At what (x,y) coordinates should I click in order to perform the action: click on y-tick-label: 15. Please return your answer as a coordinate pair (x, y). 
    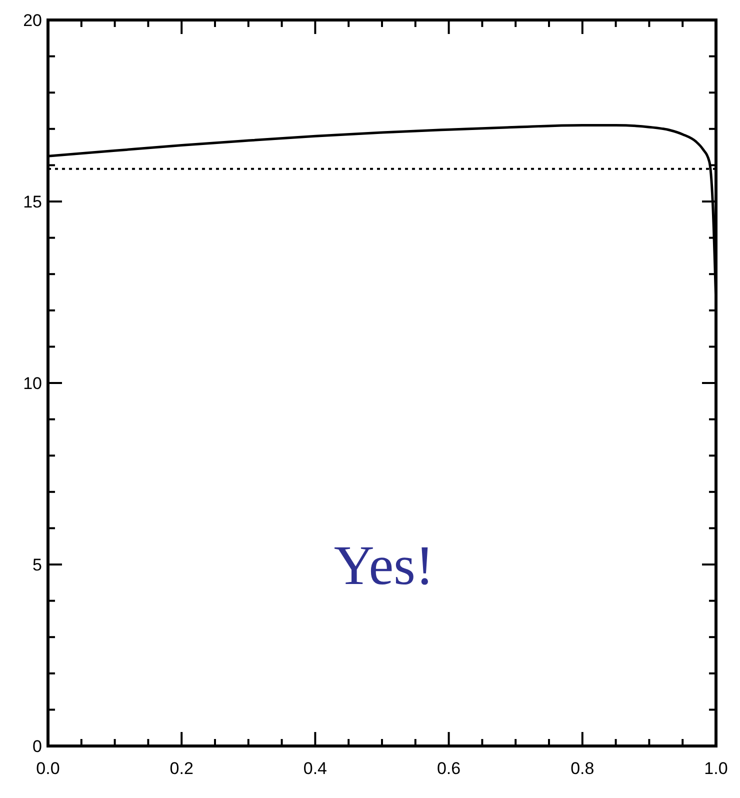
    Looking at the image, I should click on (32, 202).